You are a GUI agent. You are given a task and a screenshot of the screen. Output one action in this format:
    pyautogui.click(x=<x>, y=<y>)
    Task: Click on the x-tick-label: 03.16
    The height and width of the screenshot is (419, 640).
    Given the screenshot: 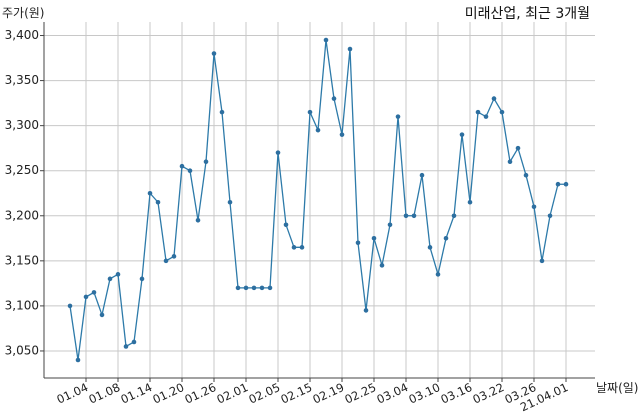 What is the action you would take?
    pyautogui.click(x=456, y=393)
    